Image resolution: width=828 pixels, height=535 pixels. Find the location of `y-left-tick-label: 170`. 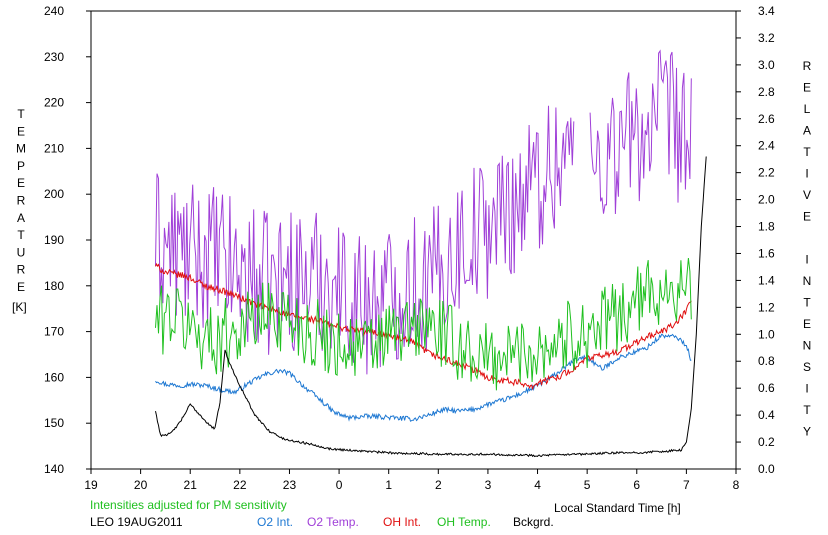

y-left-tick-label: 170 is located at coordinates (54, 332).